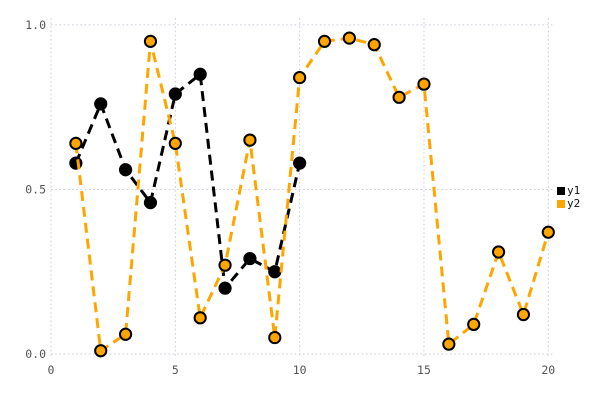 The height and width of the screenshot is (400, 600). What do you see at coordinates (125, 334) in the screenshot?
I see `marker-y2-x3` at bounding box center [125, 334].